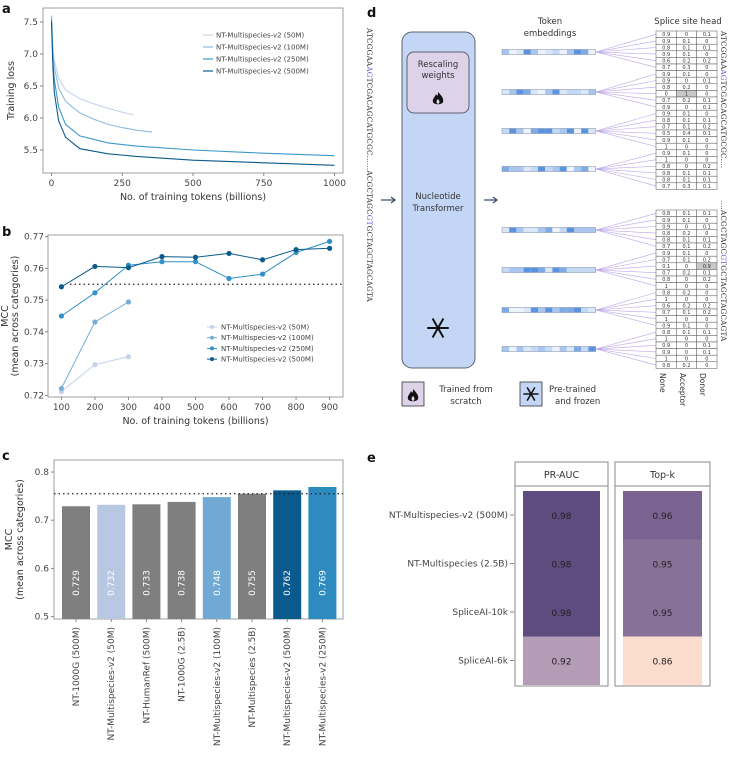 Image resolution: width=730 pixels, height=768 pixels. Describe the element at coordinates (34, 396) in the screenshot. I see `y-tick-label: 0.72` at that location.